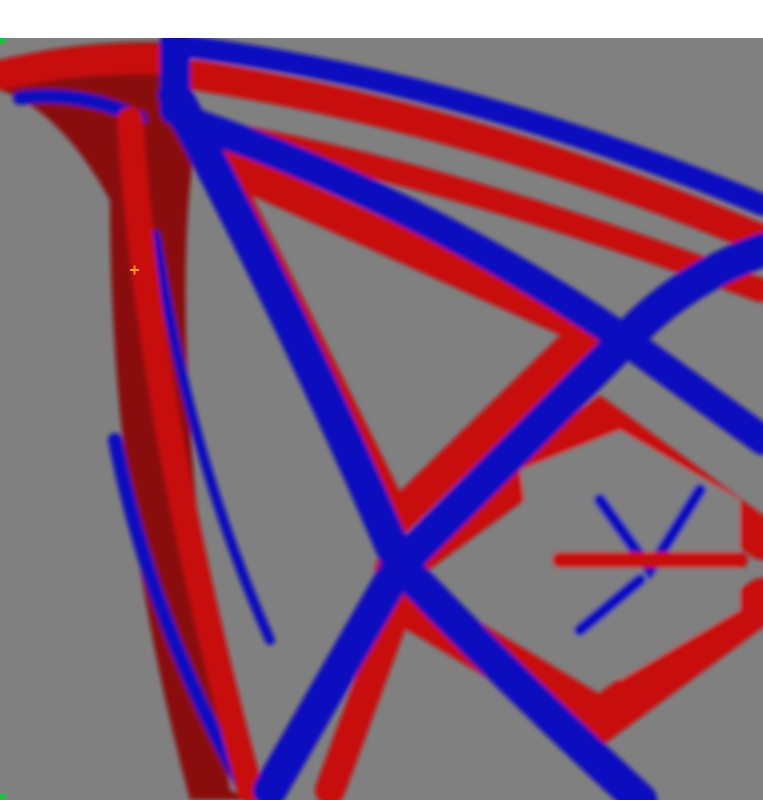 The width and height of the screenshot is (763, 800). What do you see at coordinates (405, 340) in the screenshot?
I see `gray-hole` at bounding box center [405, 340].